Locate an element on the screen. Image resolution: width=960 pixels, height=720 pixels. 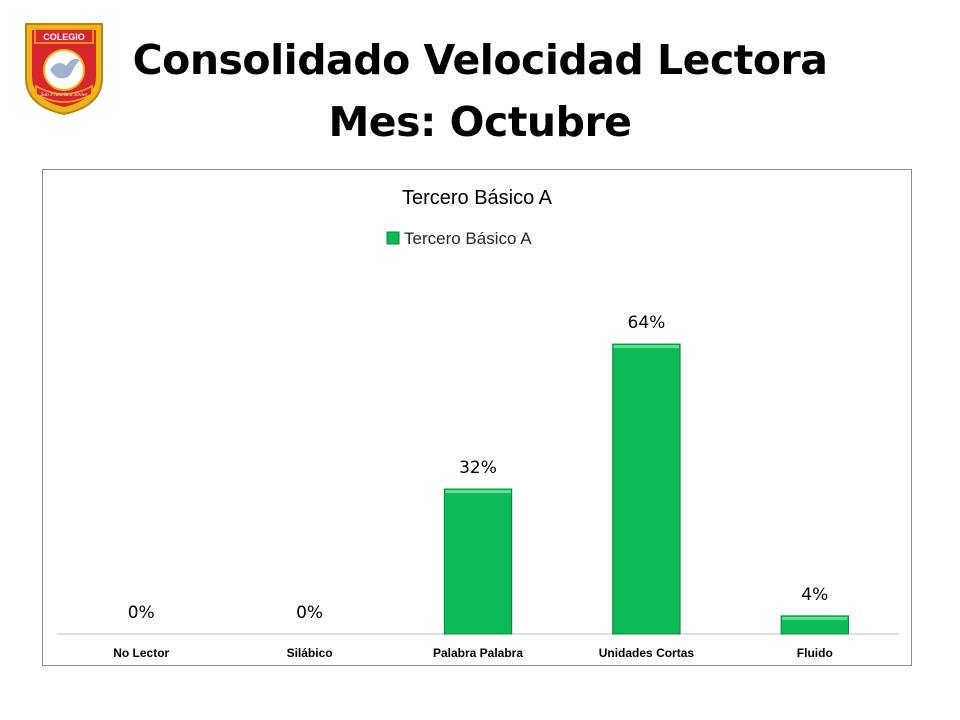
logo-top-text: COLEGIO is located at coordinates (64, 37).